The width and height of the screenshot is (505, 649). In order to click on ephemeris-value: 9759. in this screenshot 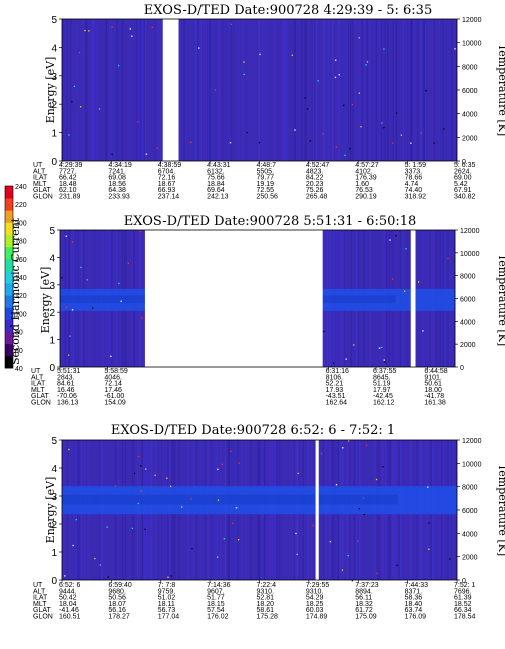, I will do `click(167, 591)`.